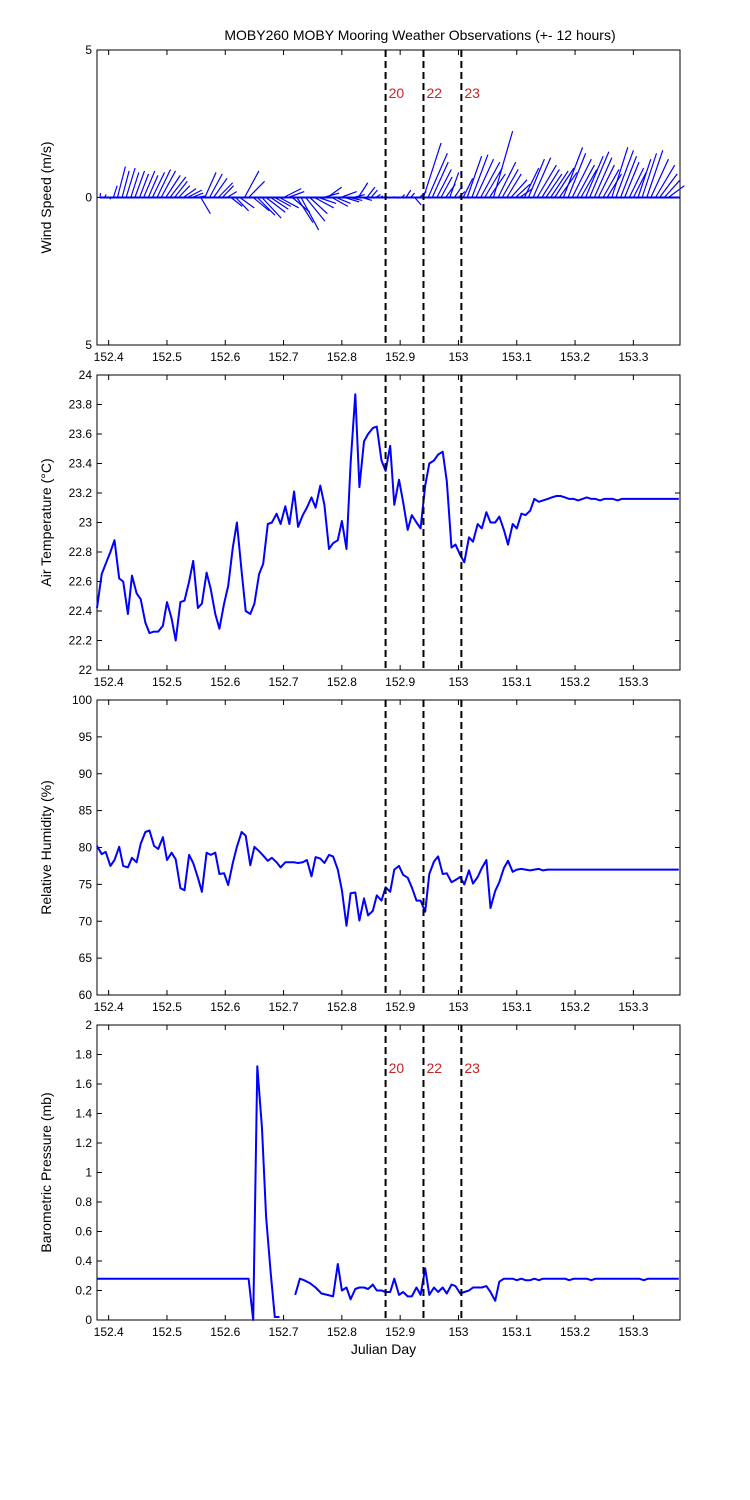  I want to click on y-axis-label: Wind Speed (m/s), so click(46, 197).